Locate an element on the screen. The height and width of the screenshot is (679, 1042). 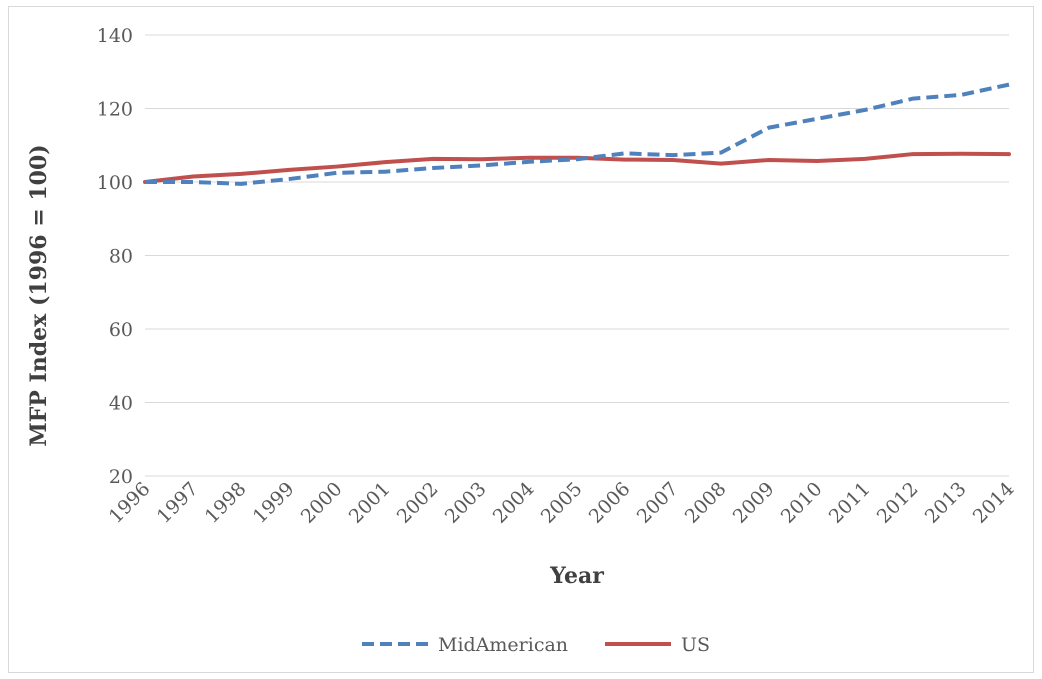
x-tick-label: 2014 is located at coordinates (994, 503).